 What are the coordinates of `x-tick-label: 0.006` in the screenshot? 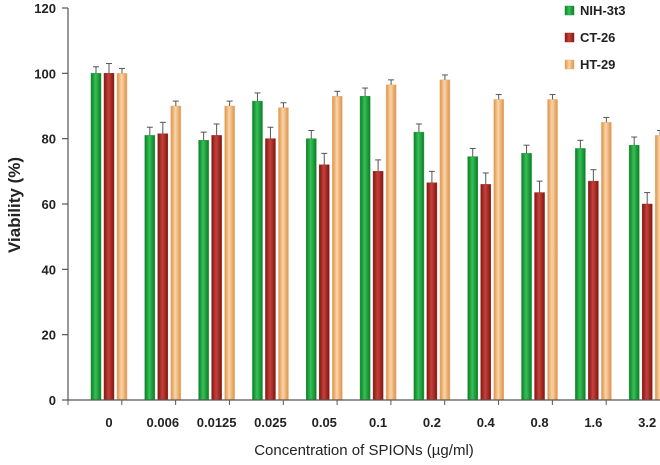 It's located at (163, 422).